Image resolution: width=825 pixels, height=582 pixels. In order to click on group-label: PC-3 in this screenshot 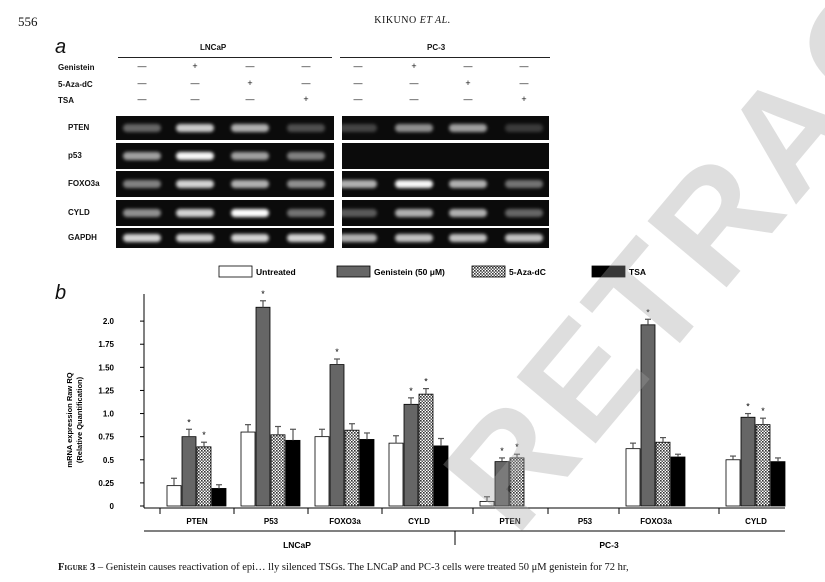, I will do `click(609, 545)`.